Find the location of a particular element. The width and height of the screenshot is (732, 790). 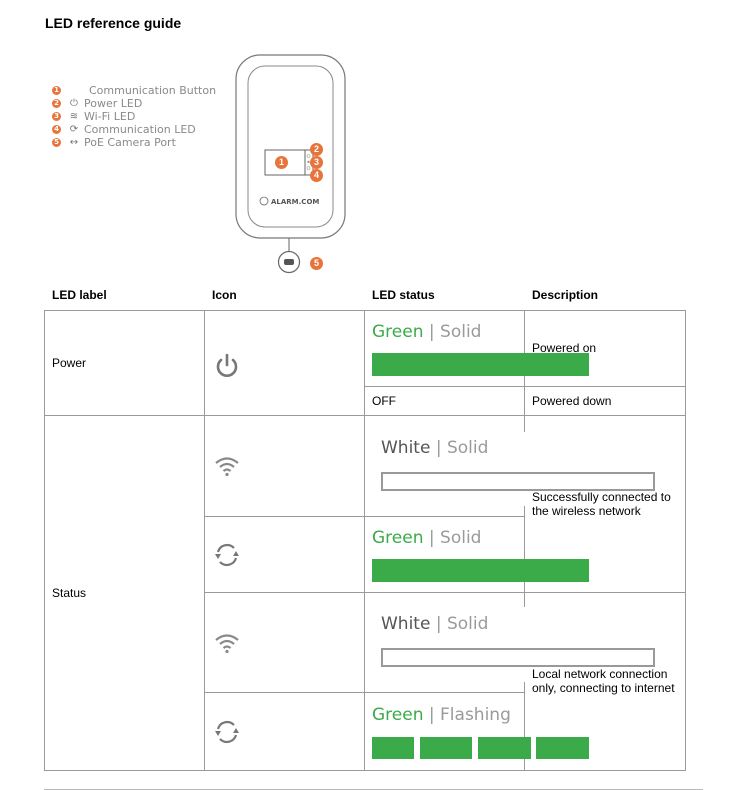

legend-item: 1 Communication Button is located at coordinates (134, 90).